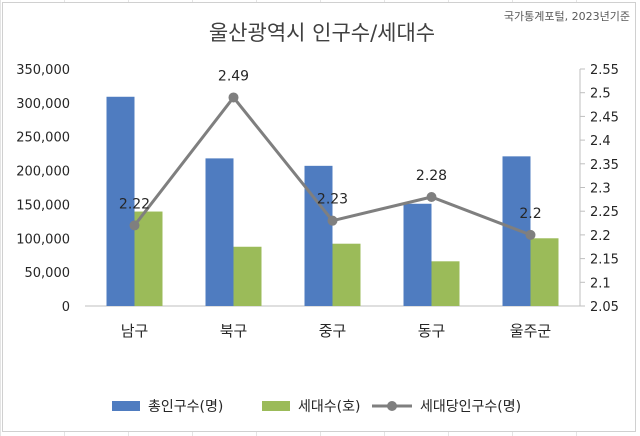 This screenshot has height=436, width=640. What do you see at coordinates (604, 307) in the screenshot?
I see `right-axis-tick-label: 2.05` at bounding box center [604, 307].